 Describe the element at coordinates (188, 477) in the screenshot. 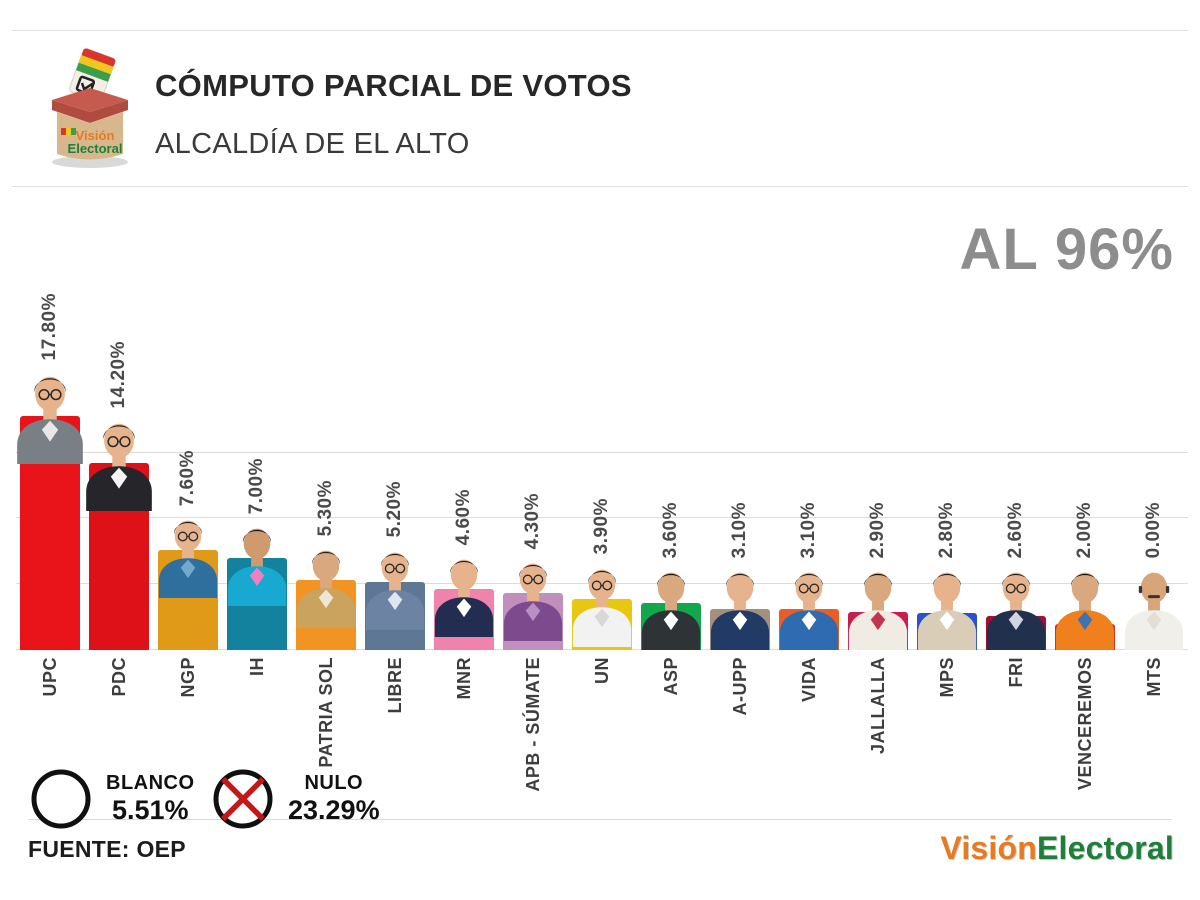

I see `bar-value-label: 7.60%` at that location.